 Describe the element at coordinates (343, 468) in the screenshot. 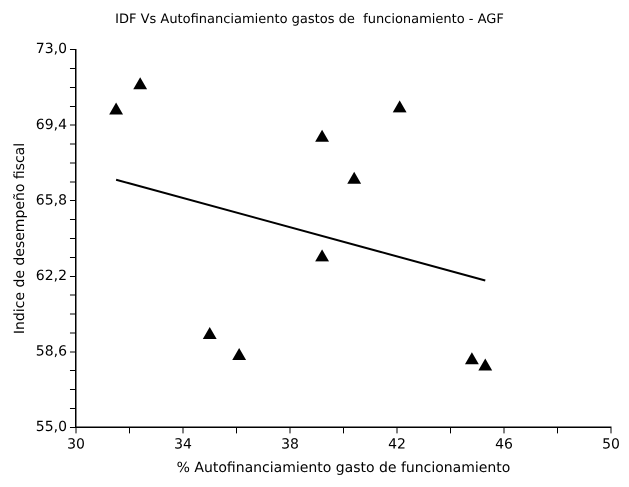

I see `x-axis-title: % Autofinanciamiento gasto de funcionamiento` at that location.